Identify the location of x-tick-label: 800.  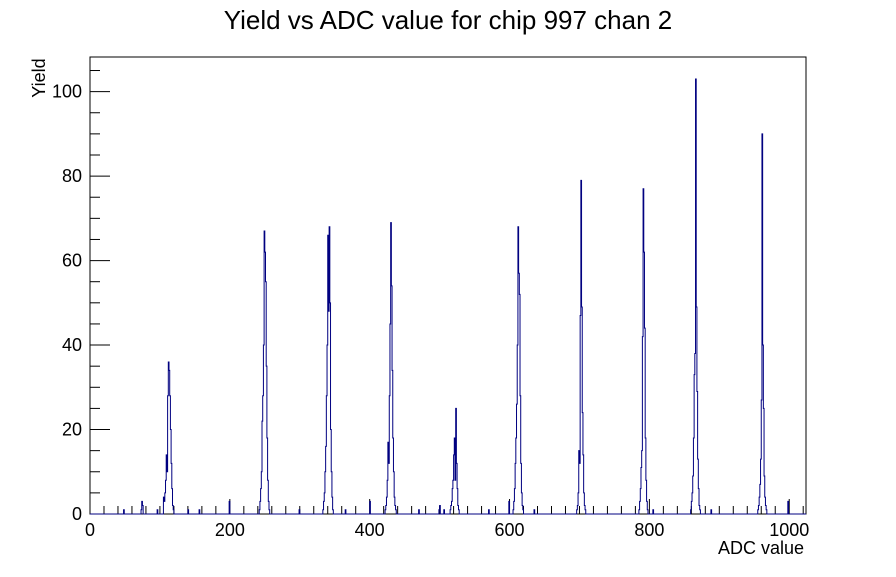
(649, 530).